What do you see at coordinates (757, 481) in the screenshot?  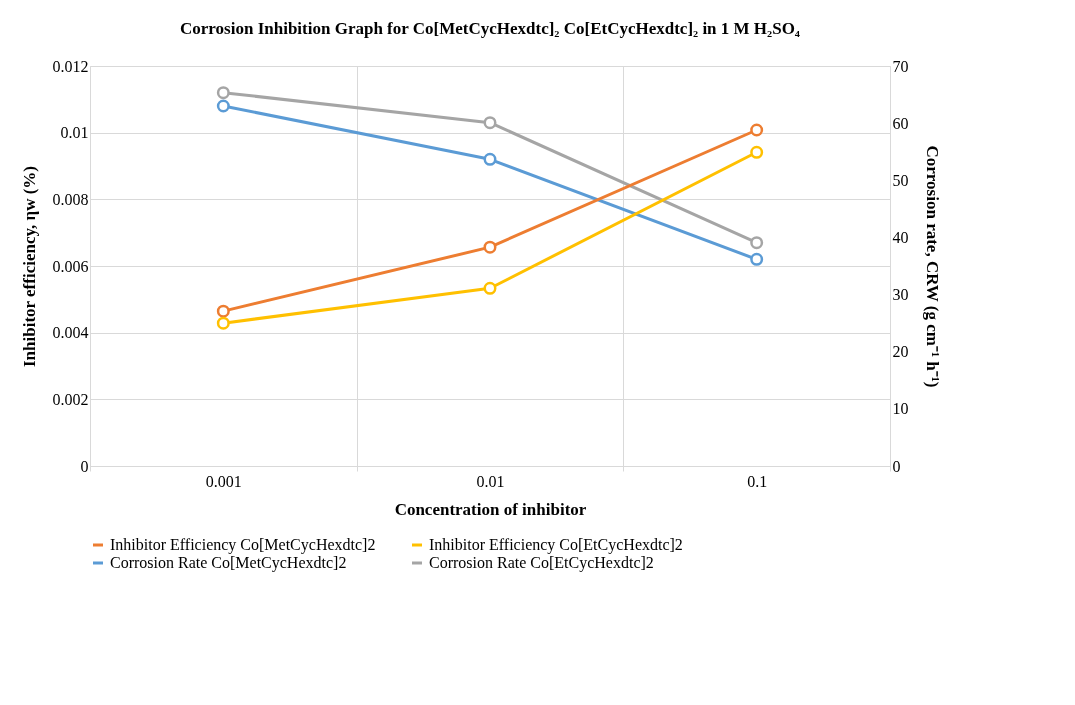 I see `x-tick-label: 0.1` at bounding box center [757, 481].